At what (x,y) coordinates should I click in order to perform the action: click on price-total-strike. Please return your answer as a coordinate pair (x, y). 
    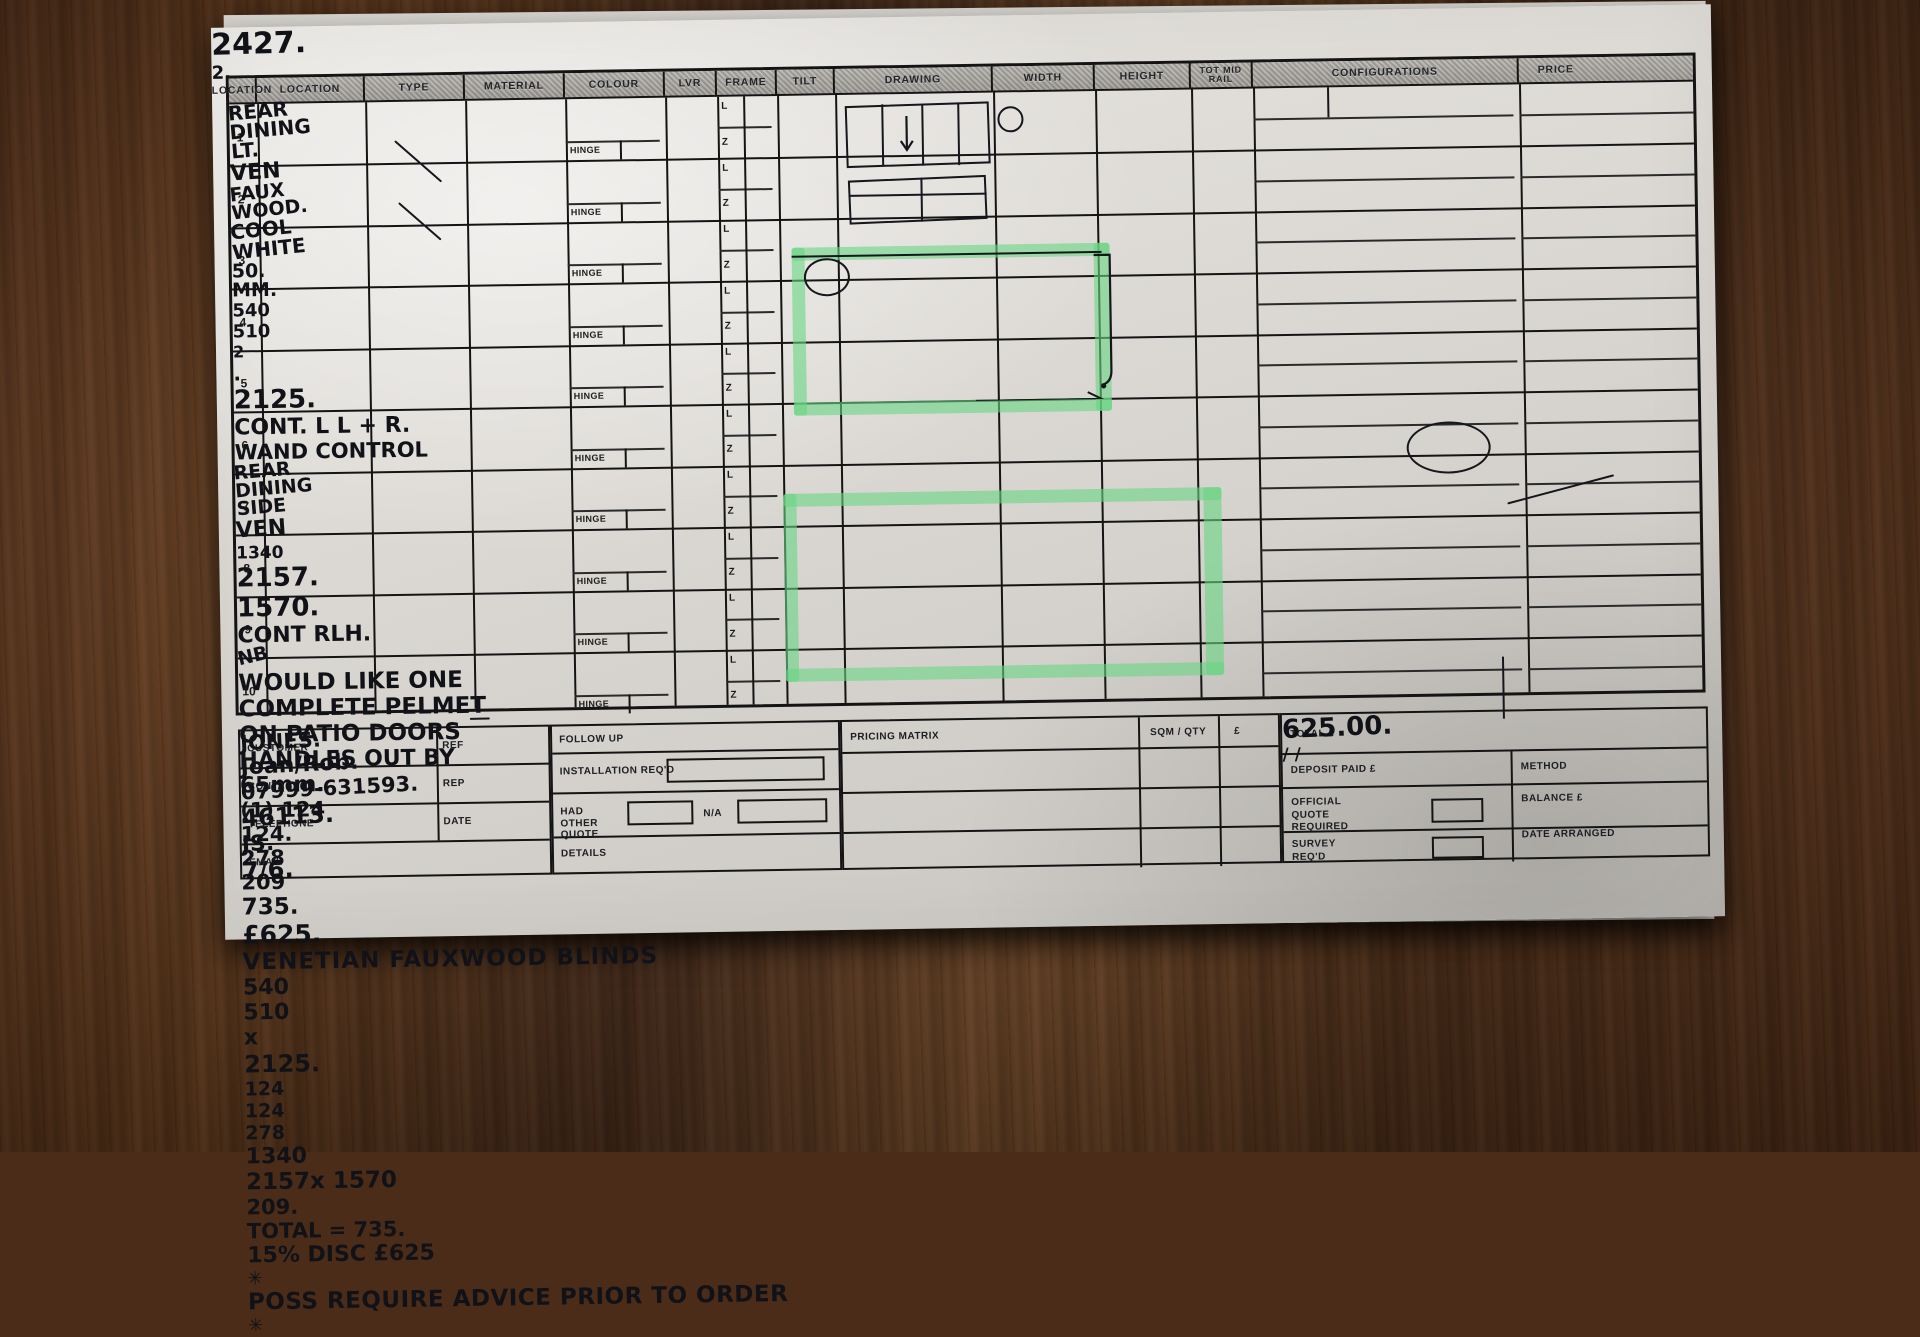
    Looking at the image, I should click on (1561, 489).